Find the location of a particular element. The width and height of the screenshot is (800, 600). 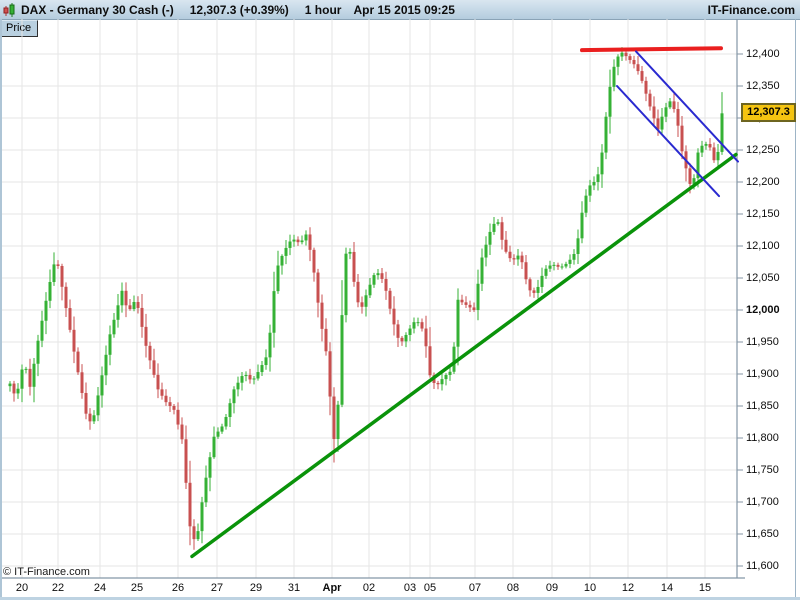

y-axis-label: 12,350 is located at coordinates (763, 86).